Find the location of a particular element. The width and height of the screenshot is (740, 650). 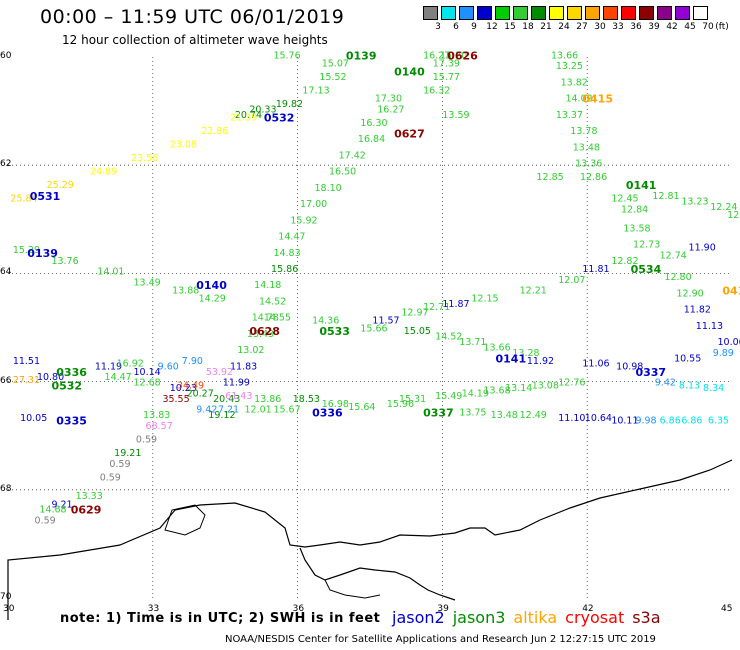

swh-value: 14.02 is located at coordinates (578, 99).